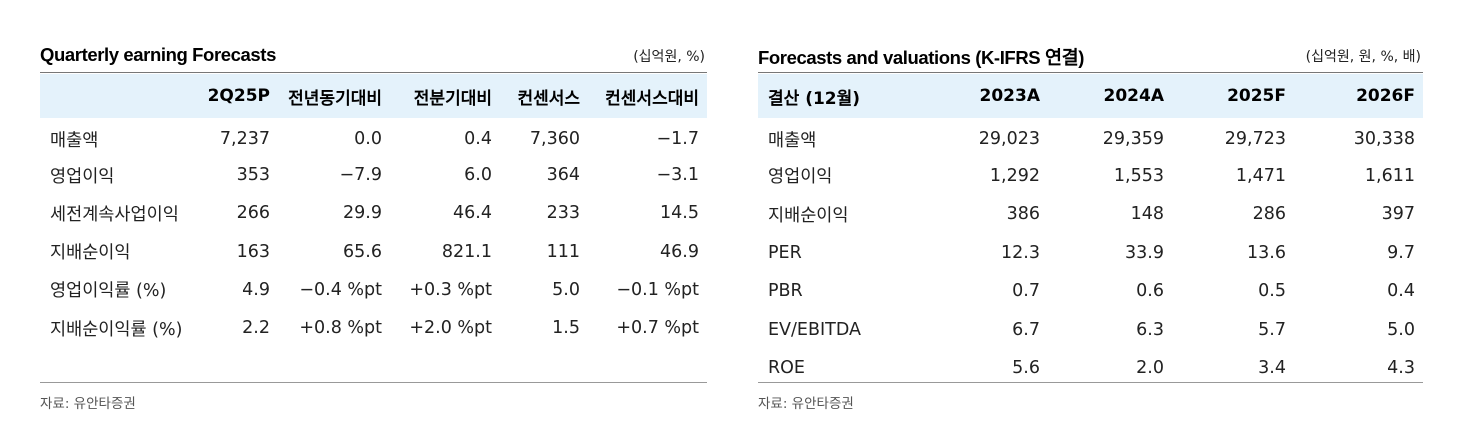 The width and height of the screenshot is (1476, 421). I want to click on column-header: 2023A, so click(1009, 96).